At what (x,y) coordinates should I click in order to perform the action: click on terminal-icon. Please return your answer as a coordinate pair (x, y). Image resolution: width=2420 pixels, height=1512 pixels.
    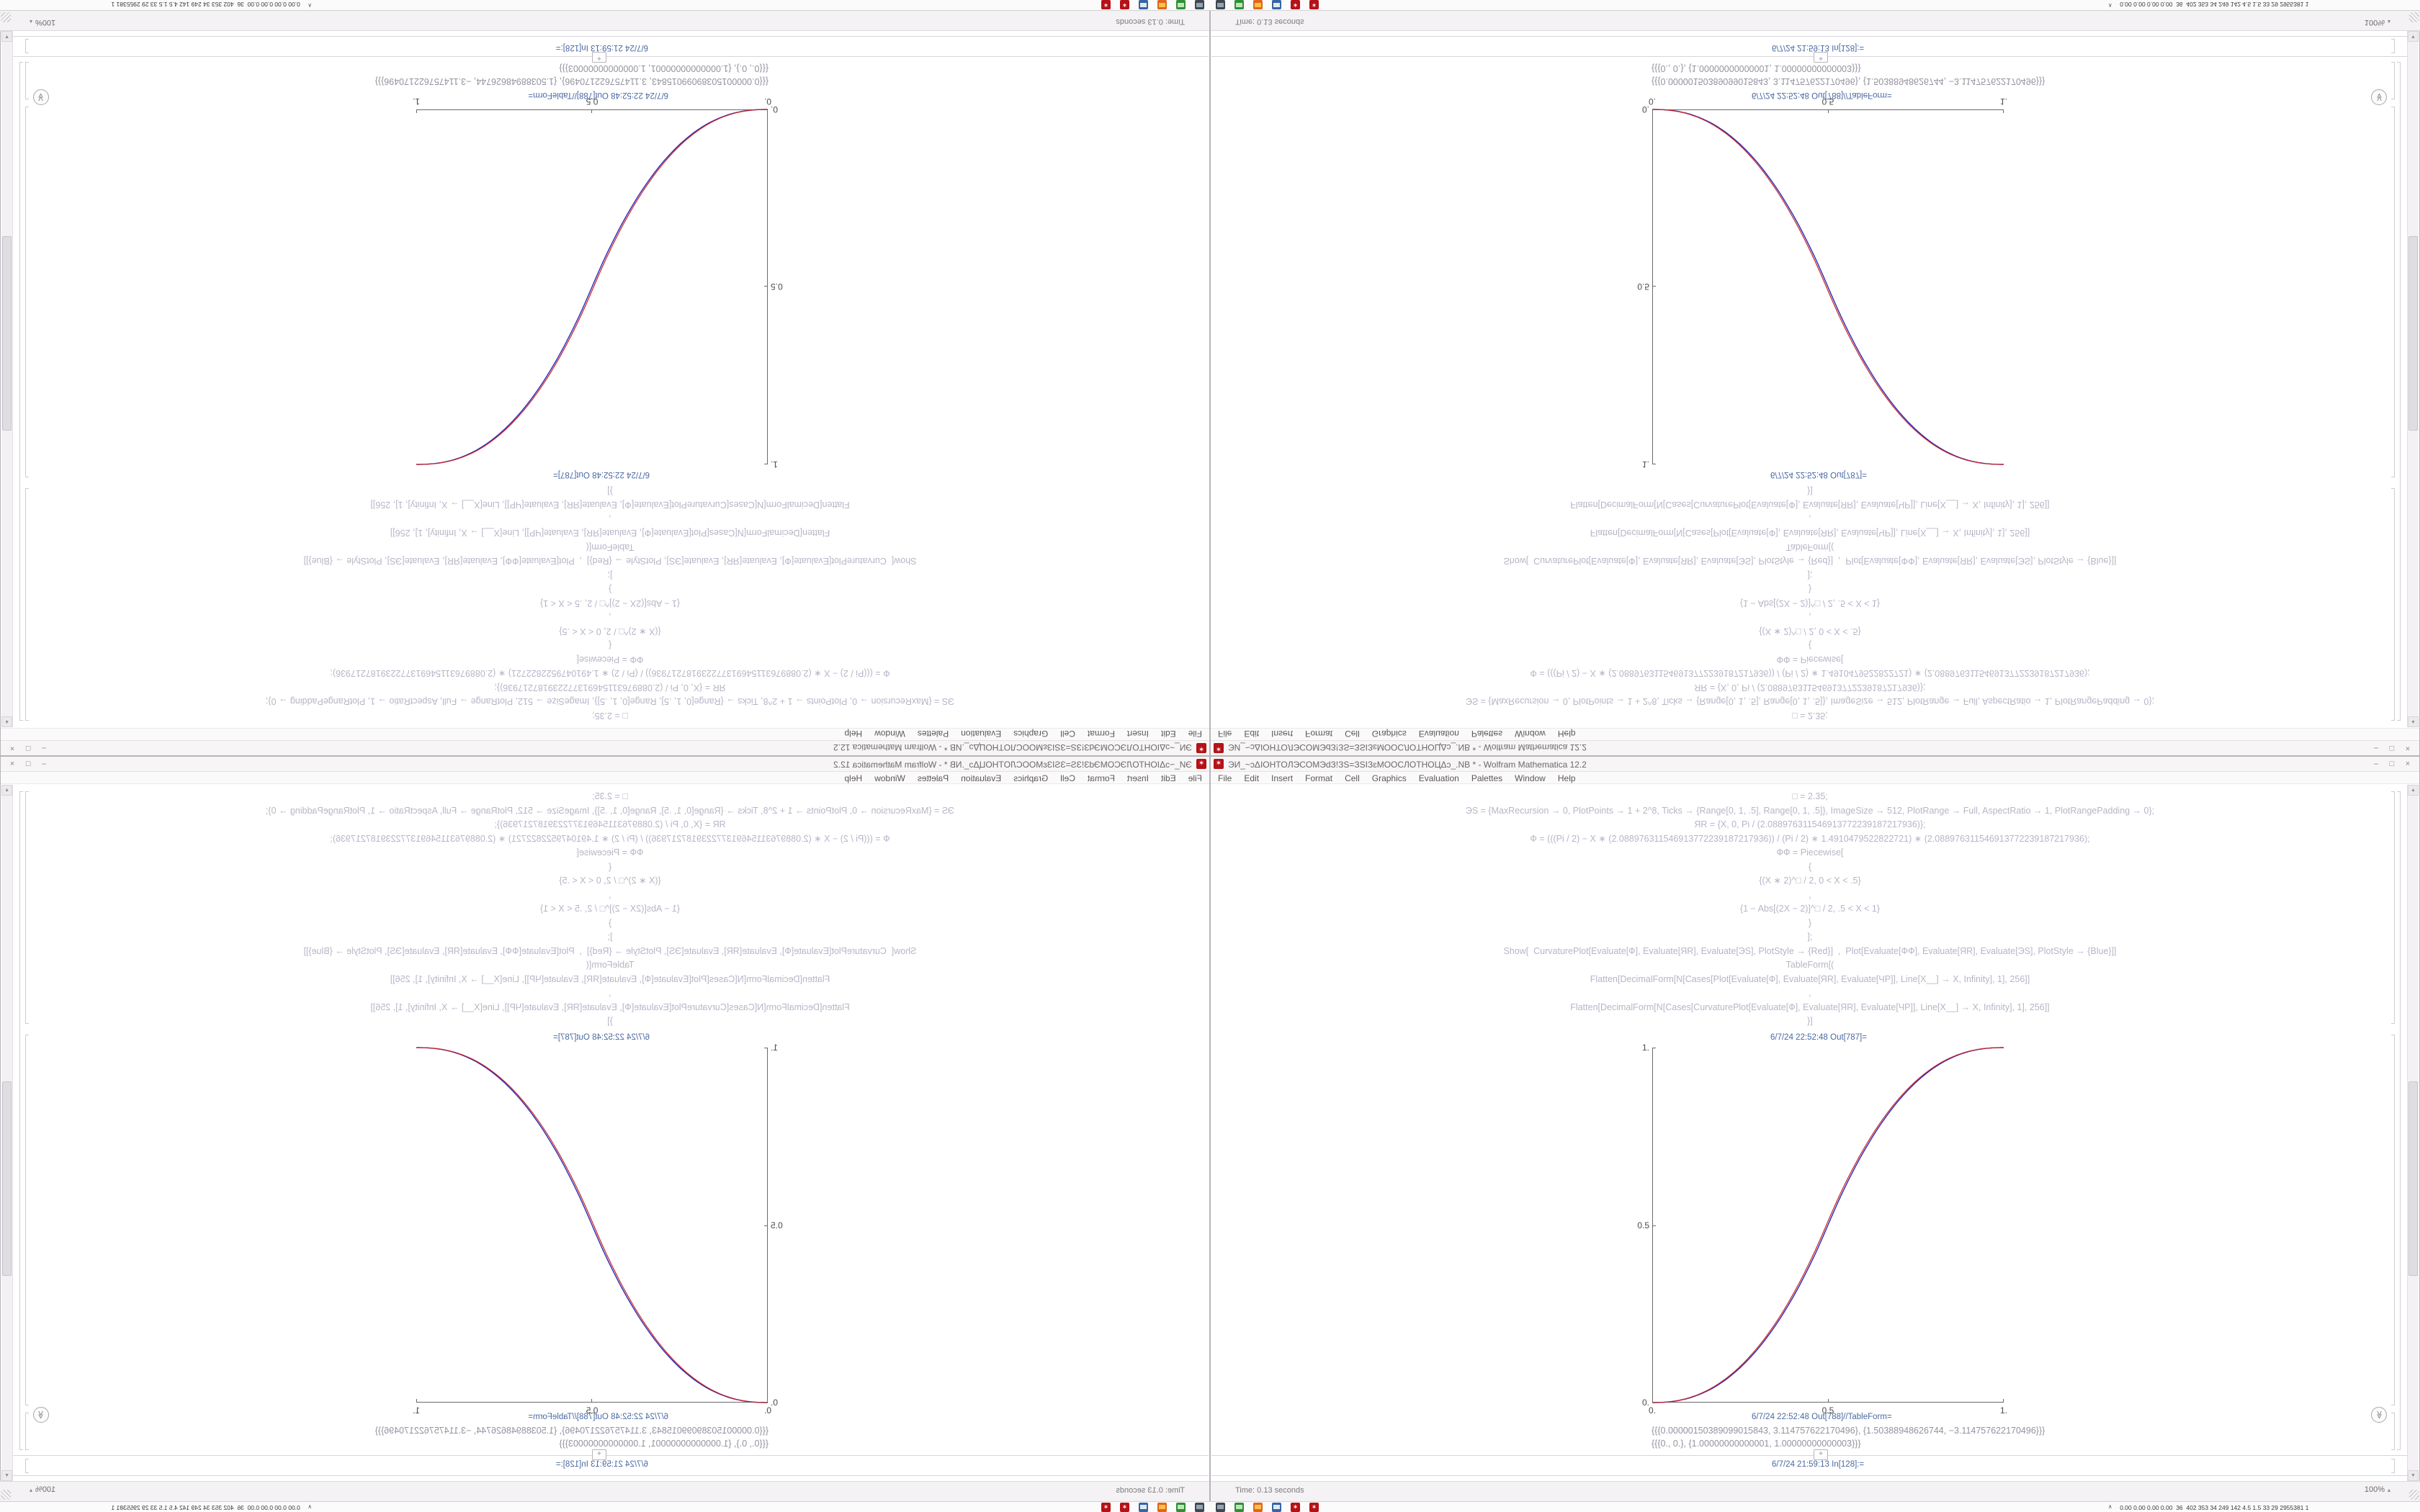
    Looking at the image, I should click on (1181, 1507).